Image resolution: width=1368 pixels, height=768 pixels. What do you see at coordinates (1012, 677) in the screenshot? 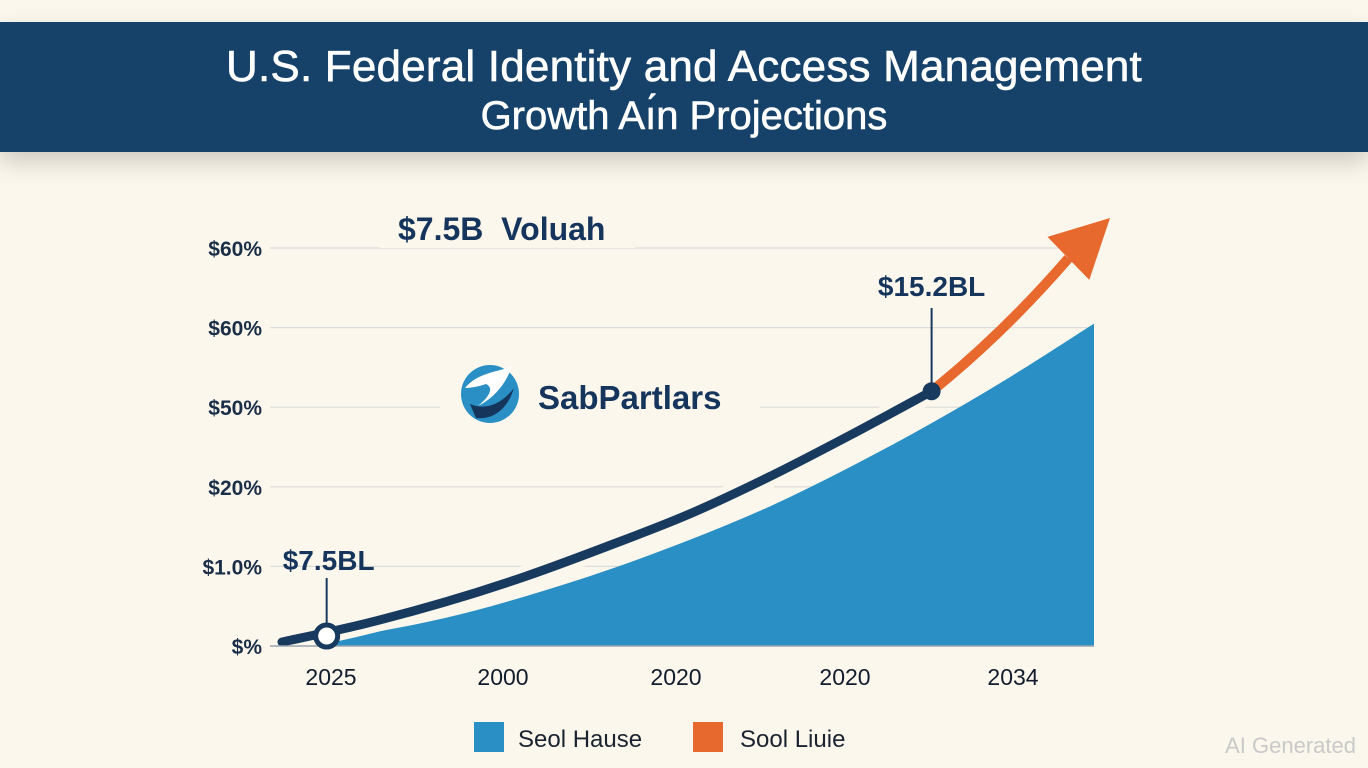
I see `x-tick-label: 2034` at bounding box center [1012, 677].